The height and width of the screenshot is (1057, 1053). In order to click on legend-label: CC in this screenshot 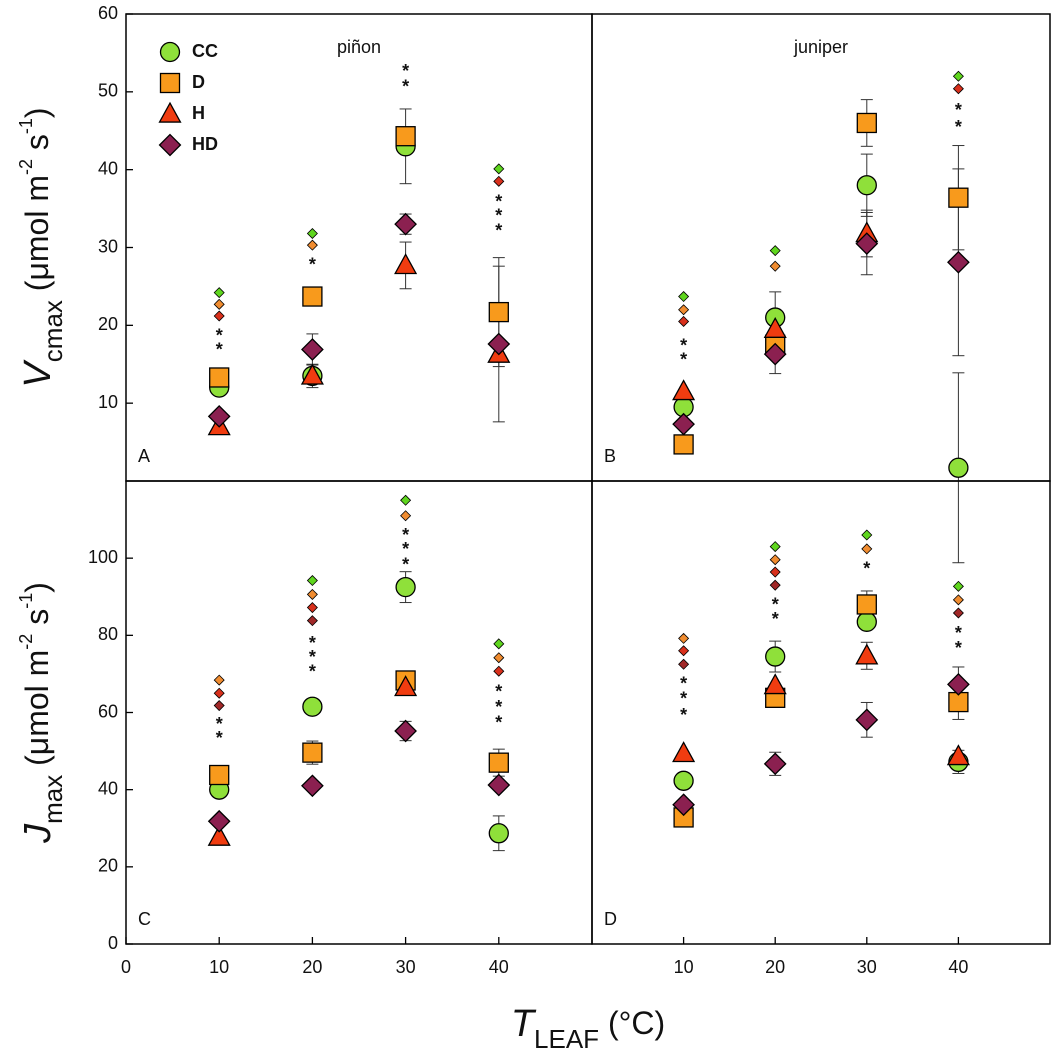, I will do `click(205, 51)`.